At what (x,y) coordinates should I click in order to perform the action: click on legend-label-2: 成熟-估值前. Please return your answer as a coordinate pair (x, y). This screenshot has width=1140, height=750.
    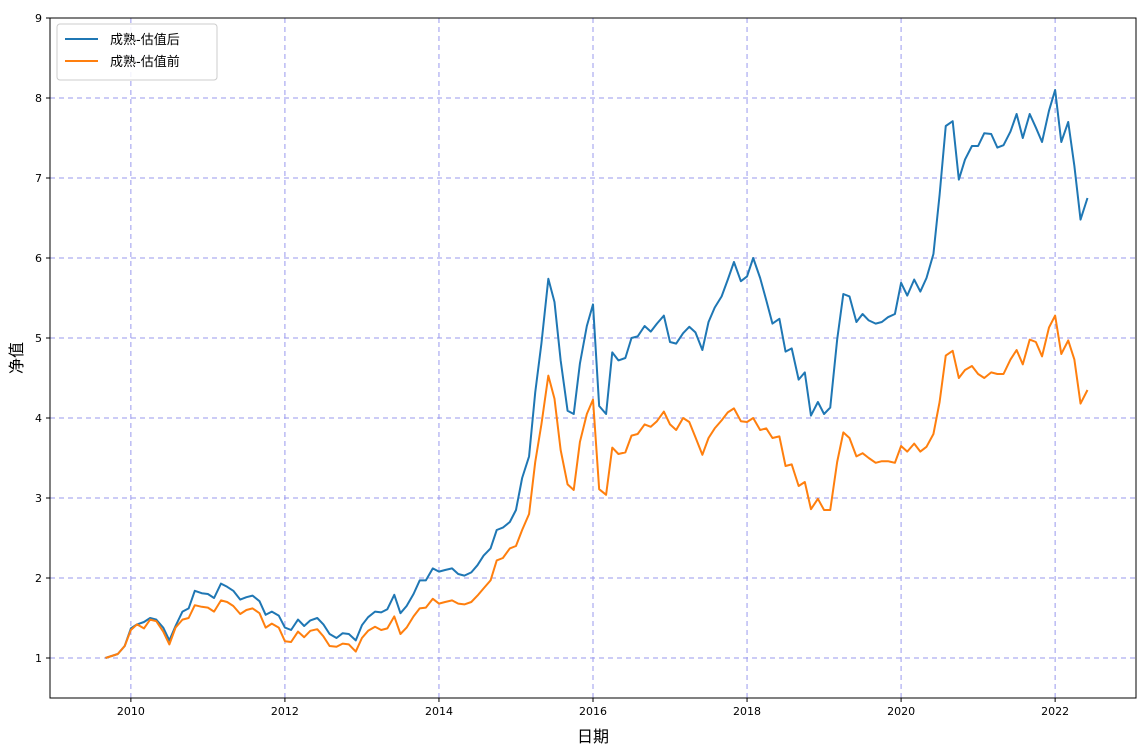
    Looking at the image, I should click on (145, 62).